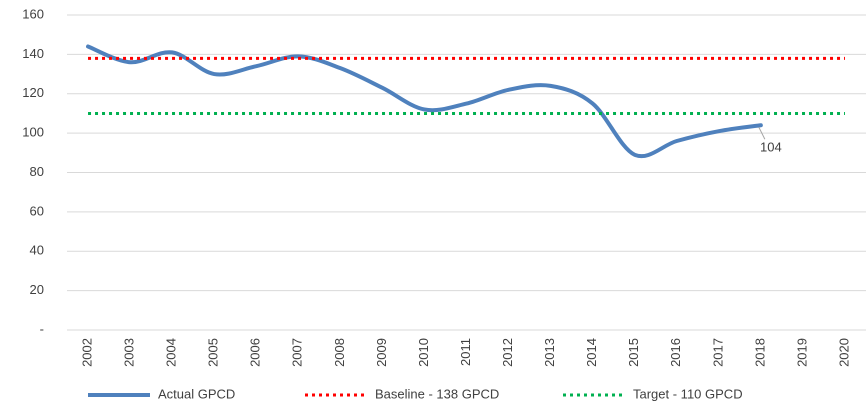  I want to click on x-tick-label: 2018, so click(759, 352).